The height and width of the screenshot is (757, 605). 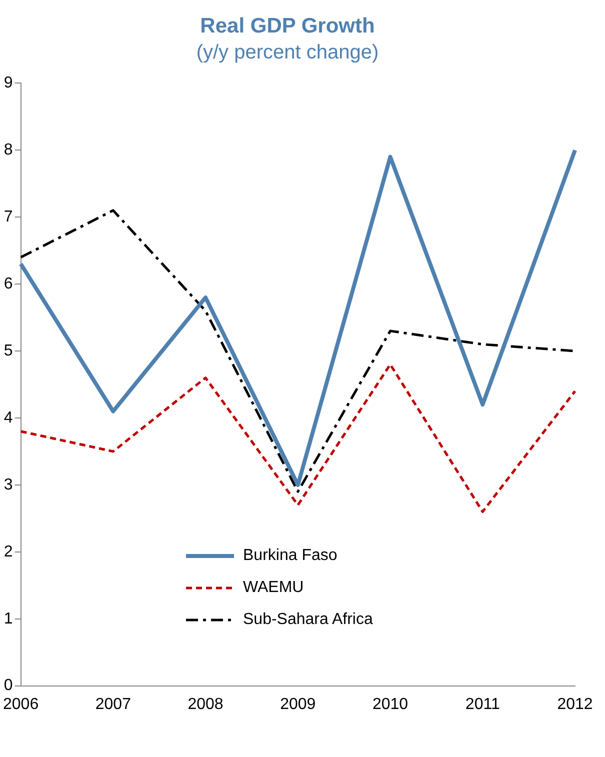 I want to click on x-tick-label: 2012, so click(x=575, y=704).